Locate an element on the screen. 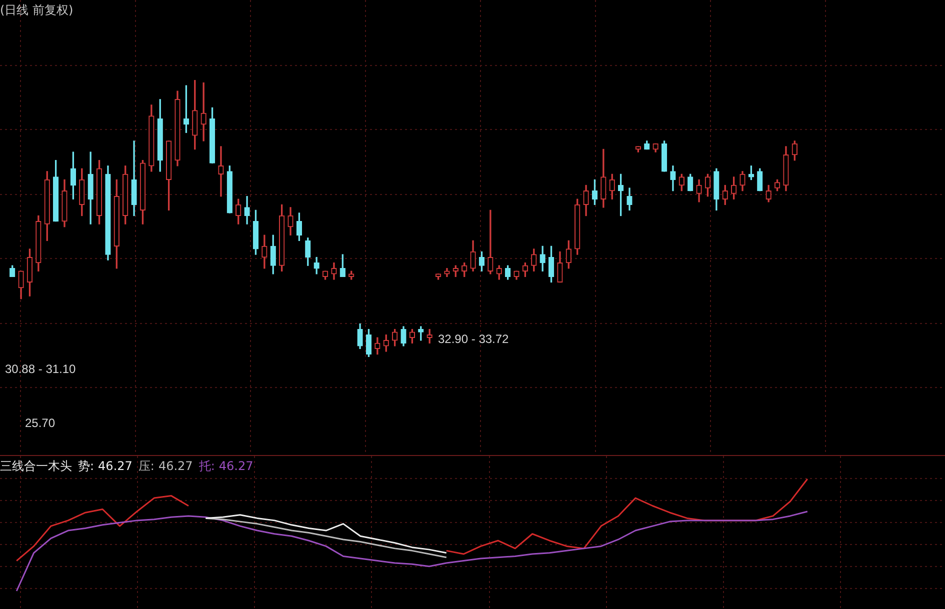 The height and width of the screenshot is (609, 945). annotation: 32.90 - 33.72 is located at coordinates (473, 339).